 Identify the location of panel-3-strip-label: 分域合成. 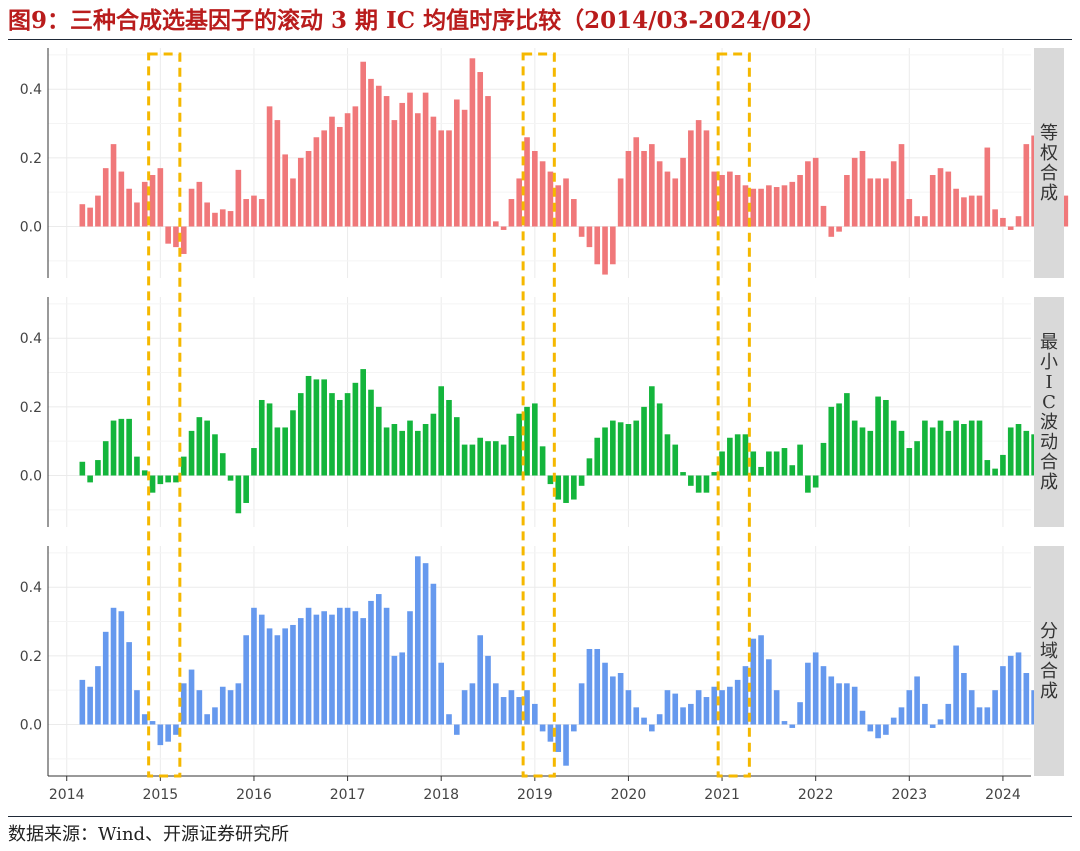
(1049, 661).